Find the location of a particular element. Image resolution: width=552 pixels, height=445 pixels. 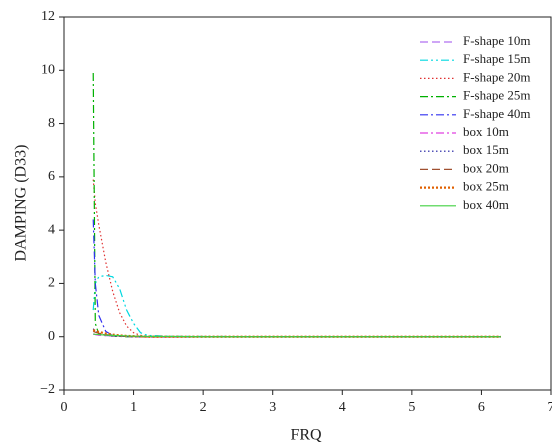

x-tick-label: 3 is located at coordinates (272, 407).